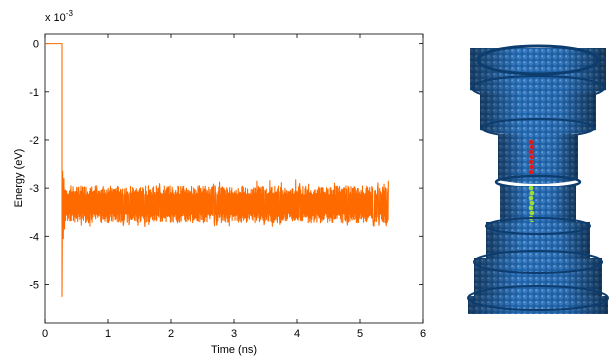  What do you see at coordinates (297, 334) in the screenshot?
I see `x-tick-label: 4` at bounding box center [297, 334].